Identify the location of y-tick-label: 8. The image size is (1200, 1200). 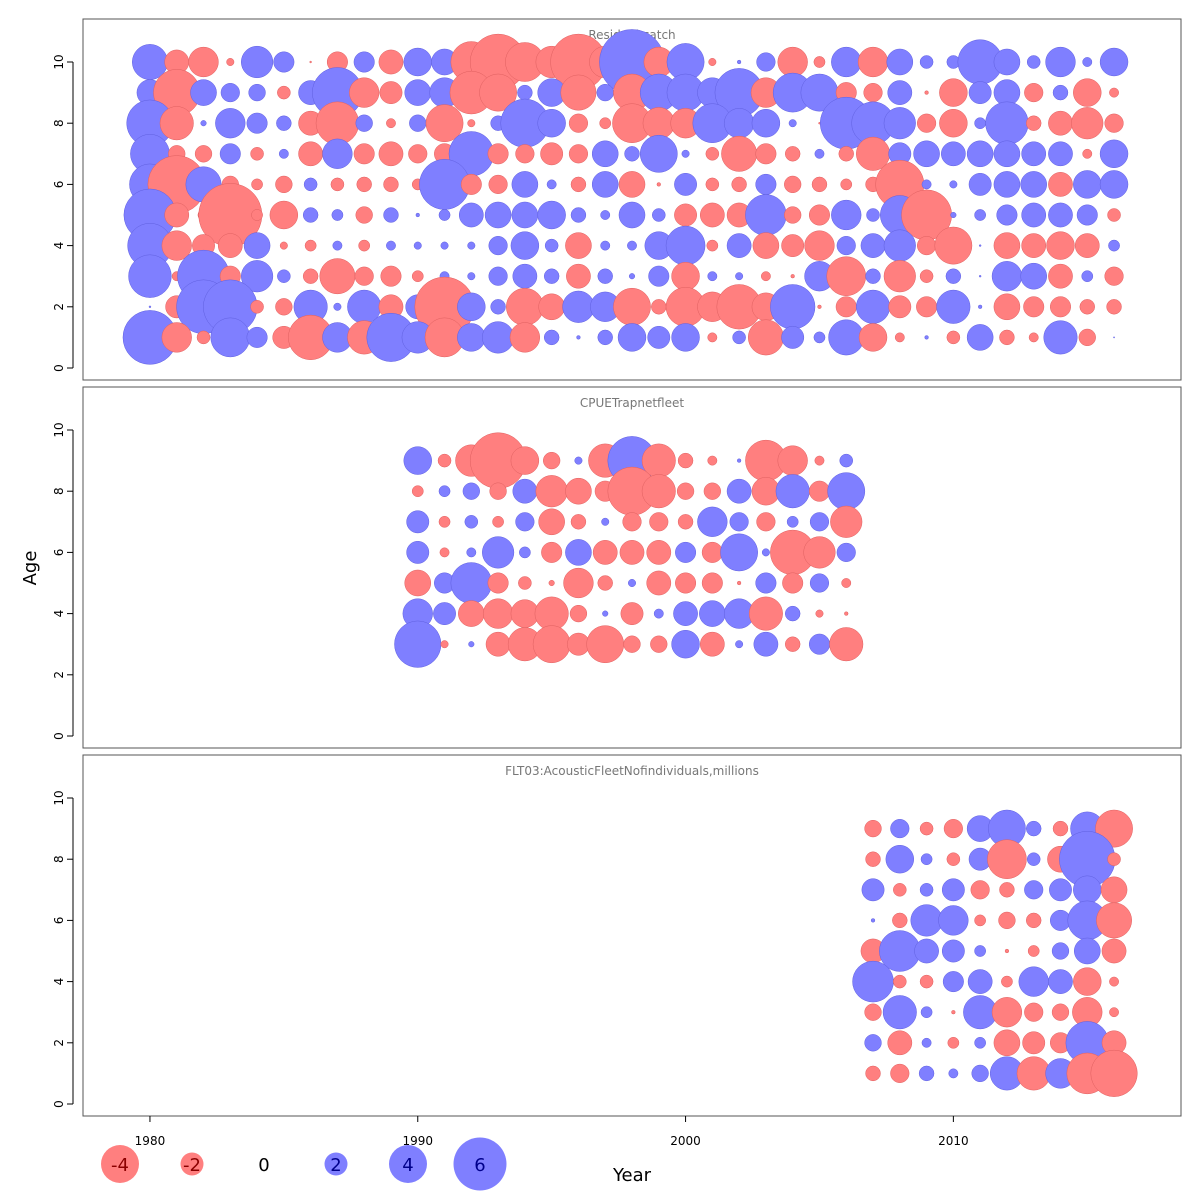
(59, 123).